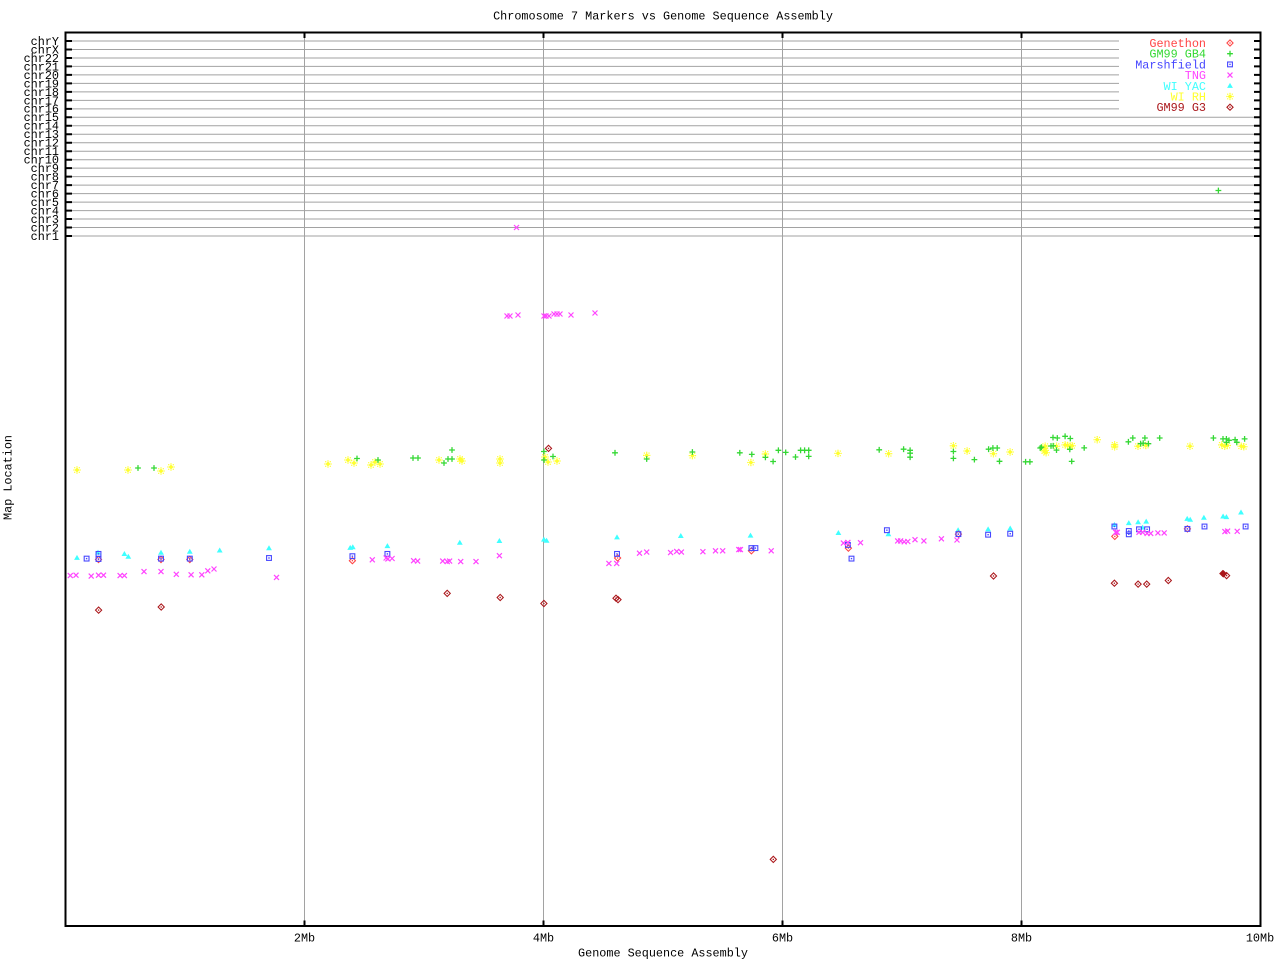 The image size is (1280, 960). What do you see at coordinates (45, 169) in the screenshot?
I see `svg-text: chr9` at bounding box center [45, 169].